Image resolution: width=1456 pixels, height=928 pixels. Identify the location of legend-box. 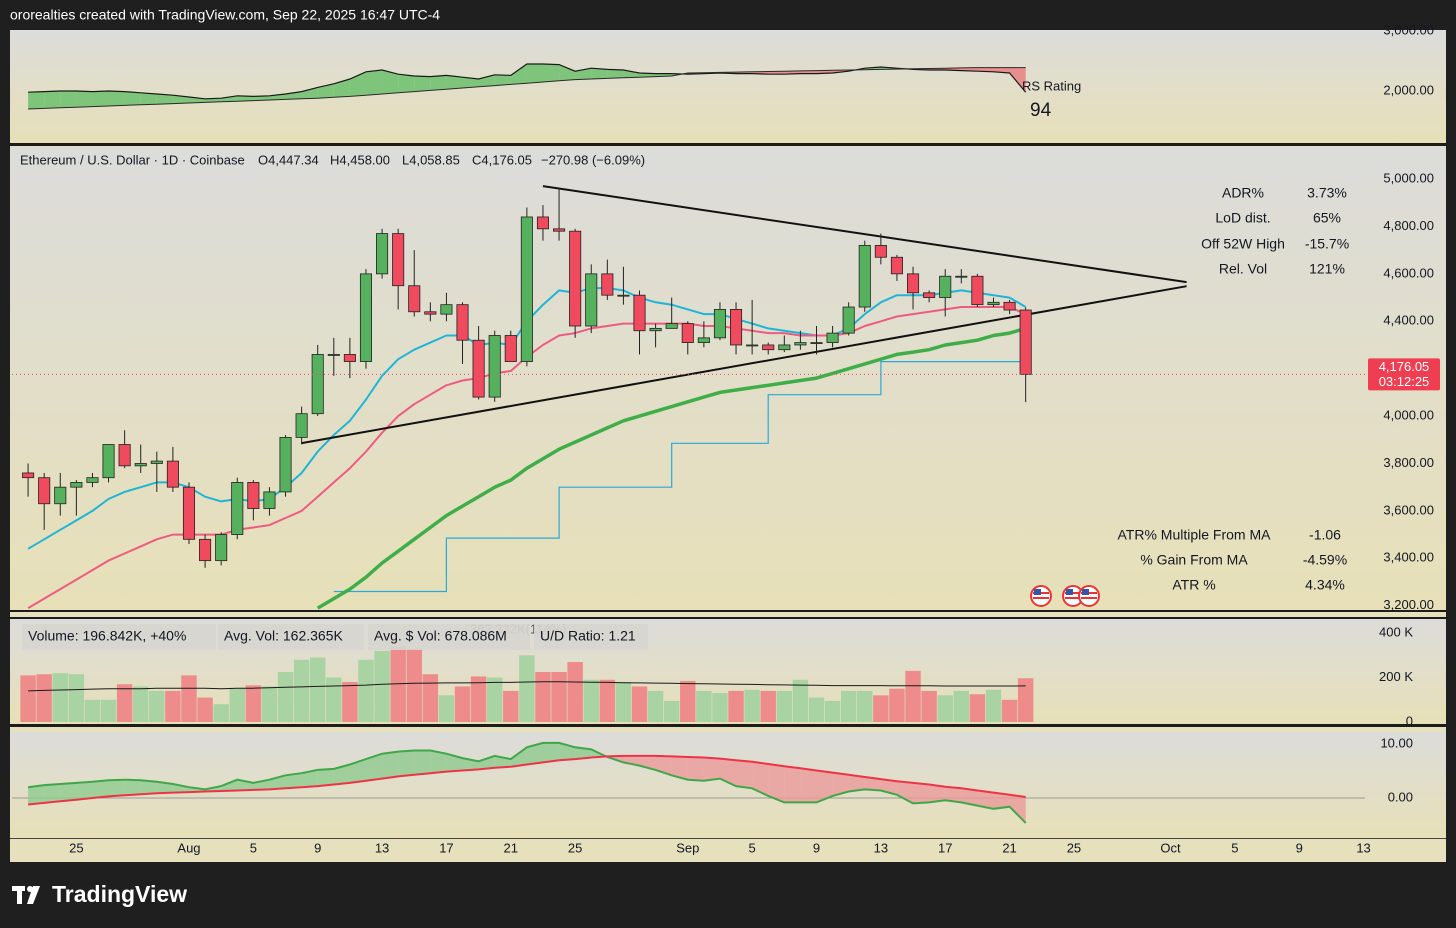
(591, 637).